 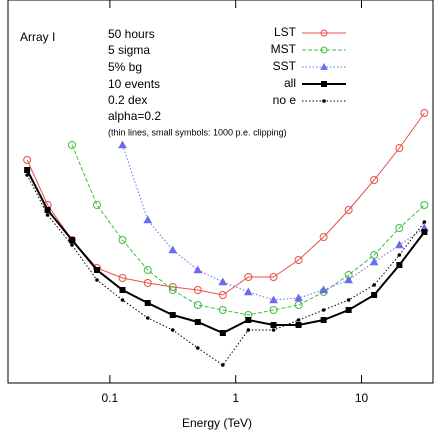 What do you see at coordinates (129, 50) in the screenshot?
I see `annotation: 5 sigma` at bounding box center [129, 50].